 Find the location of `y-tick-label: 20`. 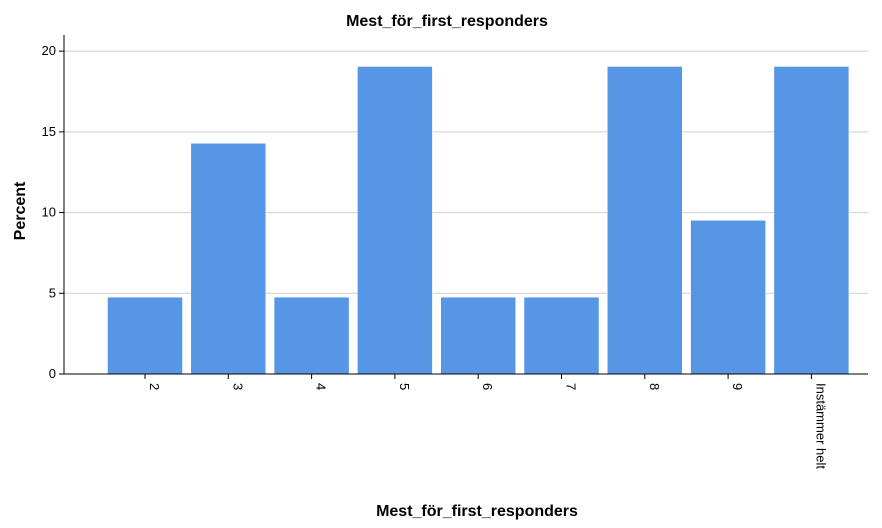

y-tick-label: 20 is located at coordinates (49, 50).